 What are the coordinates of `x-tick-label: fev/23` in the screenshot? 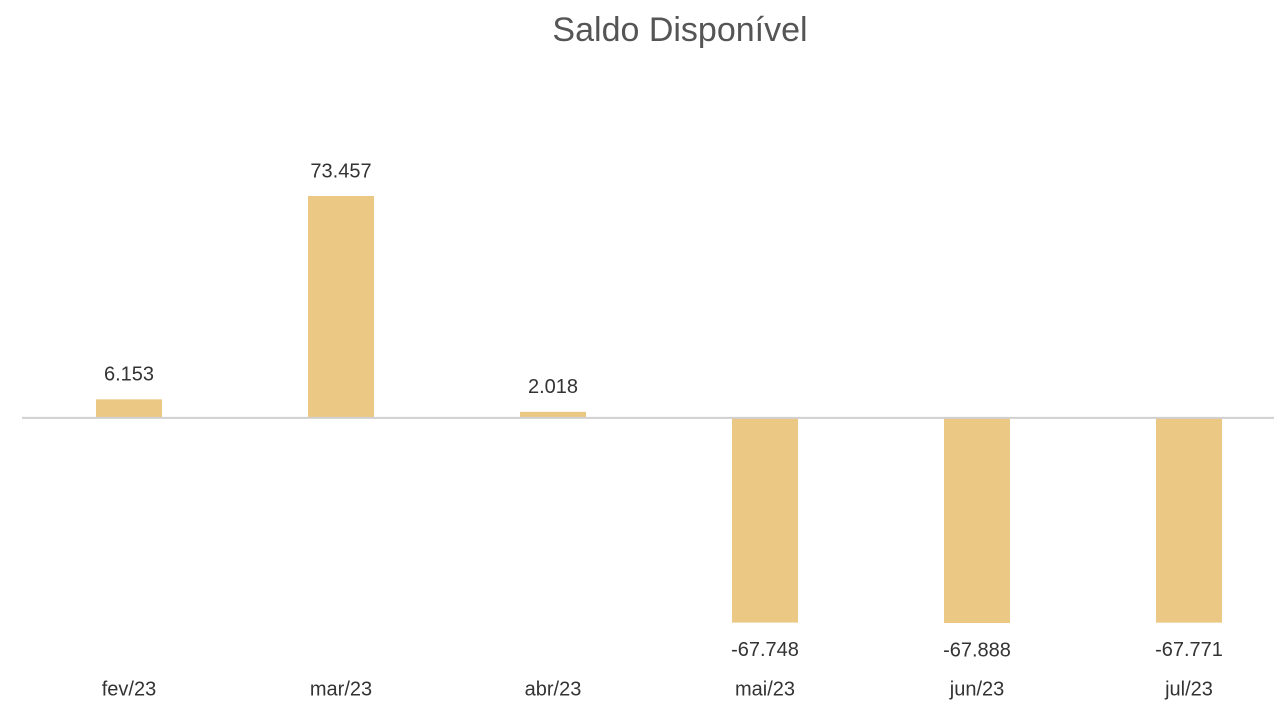 It's located at (129, 689).